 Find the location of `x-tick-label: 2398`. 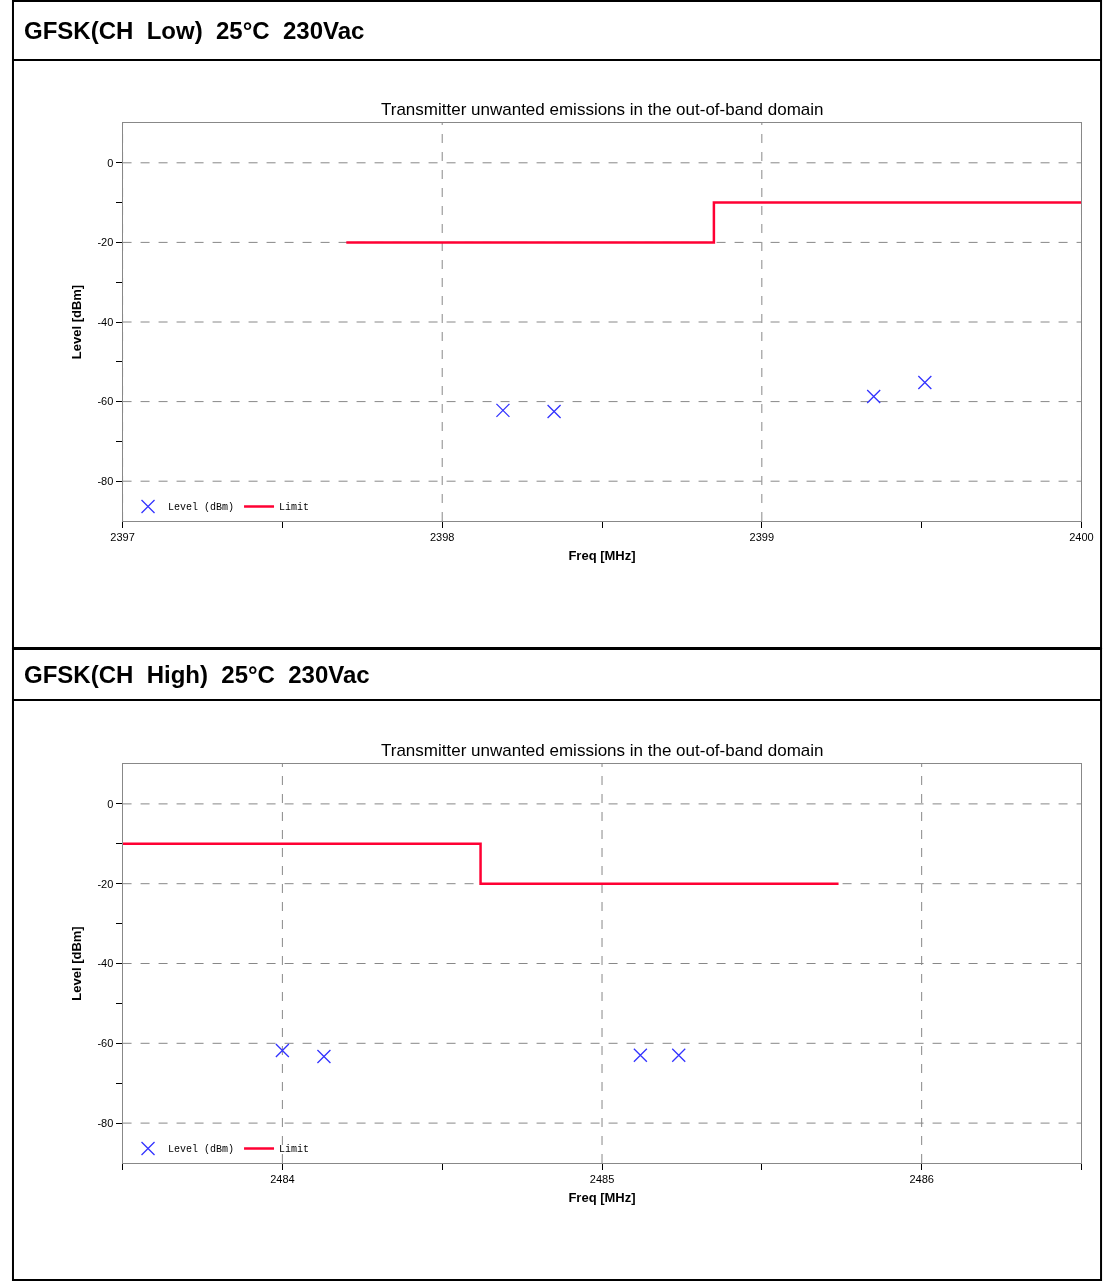

x-tick-label: 2398 is located at coordinates (442, 537).